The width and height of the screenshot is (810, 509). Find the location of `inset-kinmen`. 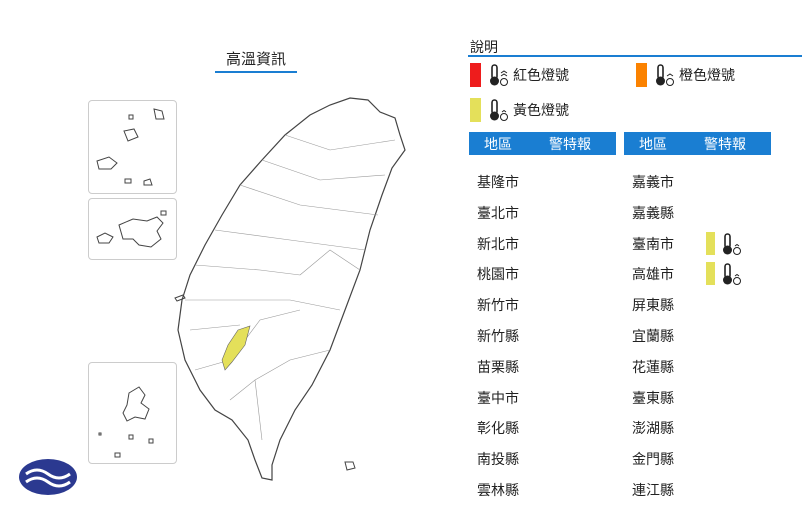

inset-kinmen is located at coordinates (132, 229).